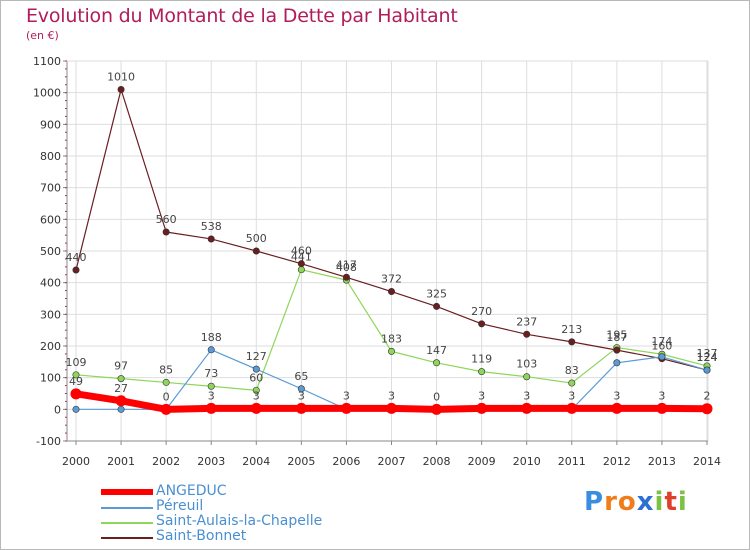 The width and height of the screenshot is (750, 550). I want to click on y-tick-label: 200, so click(50, 346).